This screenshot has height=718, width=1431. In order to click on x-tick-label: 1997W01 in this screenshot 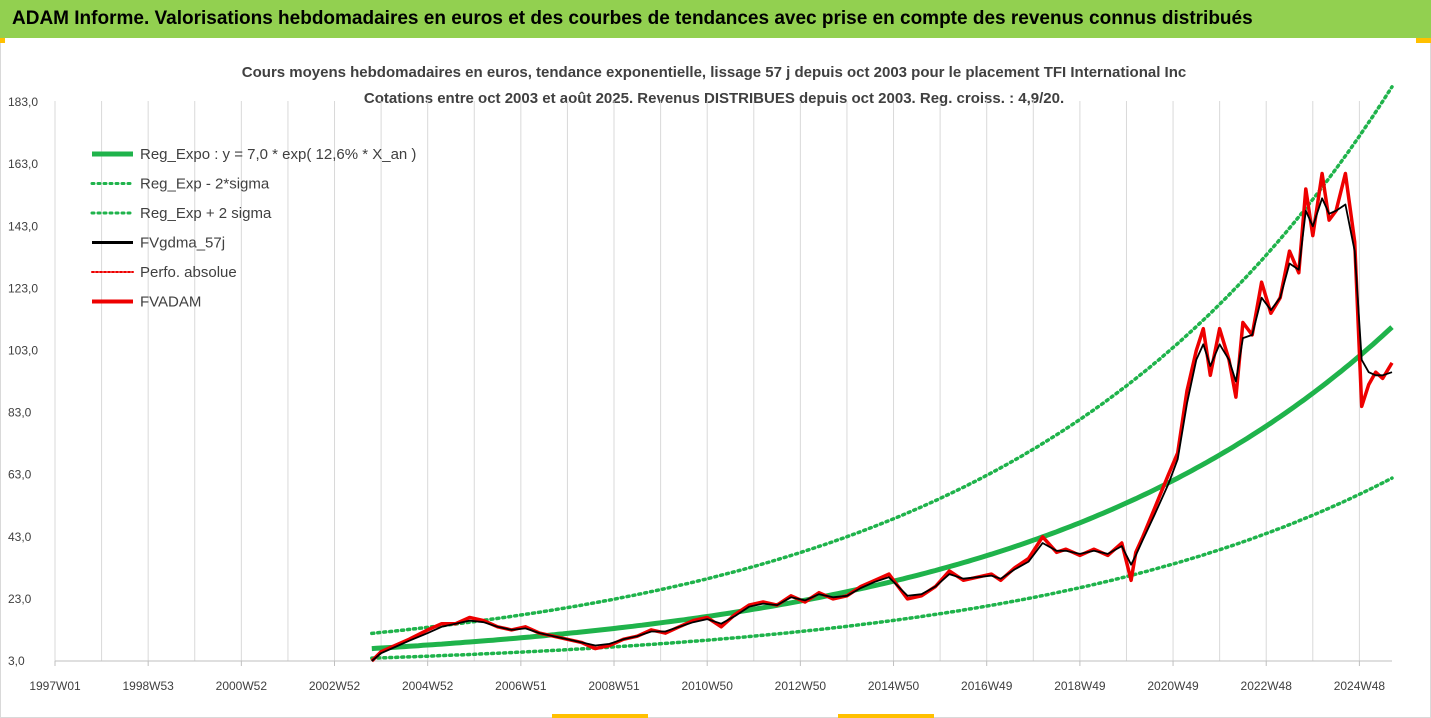, I will do `click(55, 686)`.